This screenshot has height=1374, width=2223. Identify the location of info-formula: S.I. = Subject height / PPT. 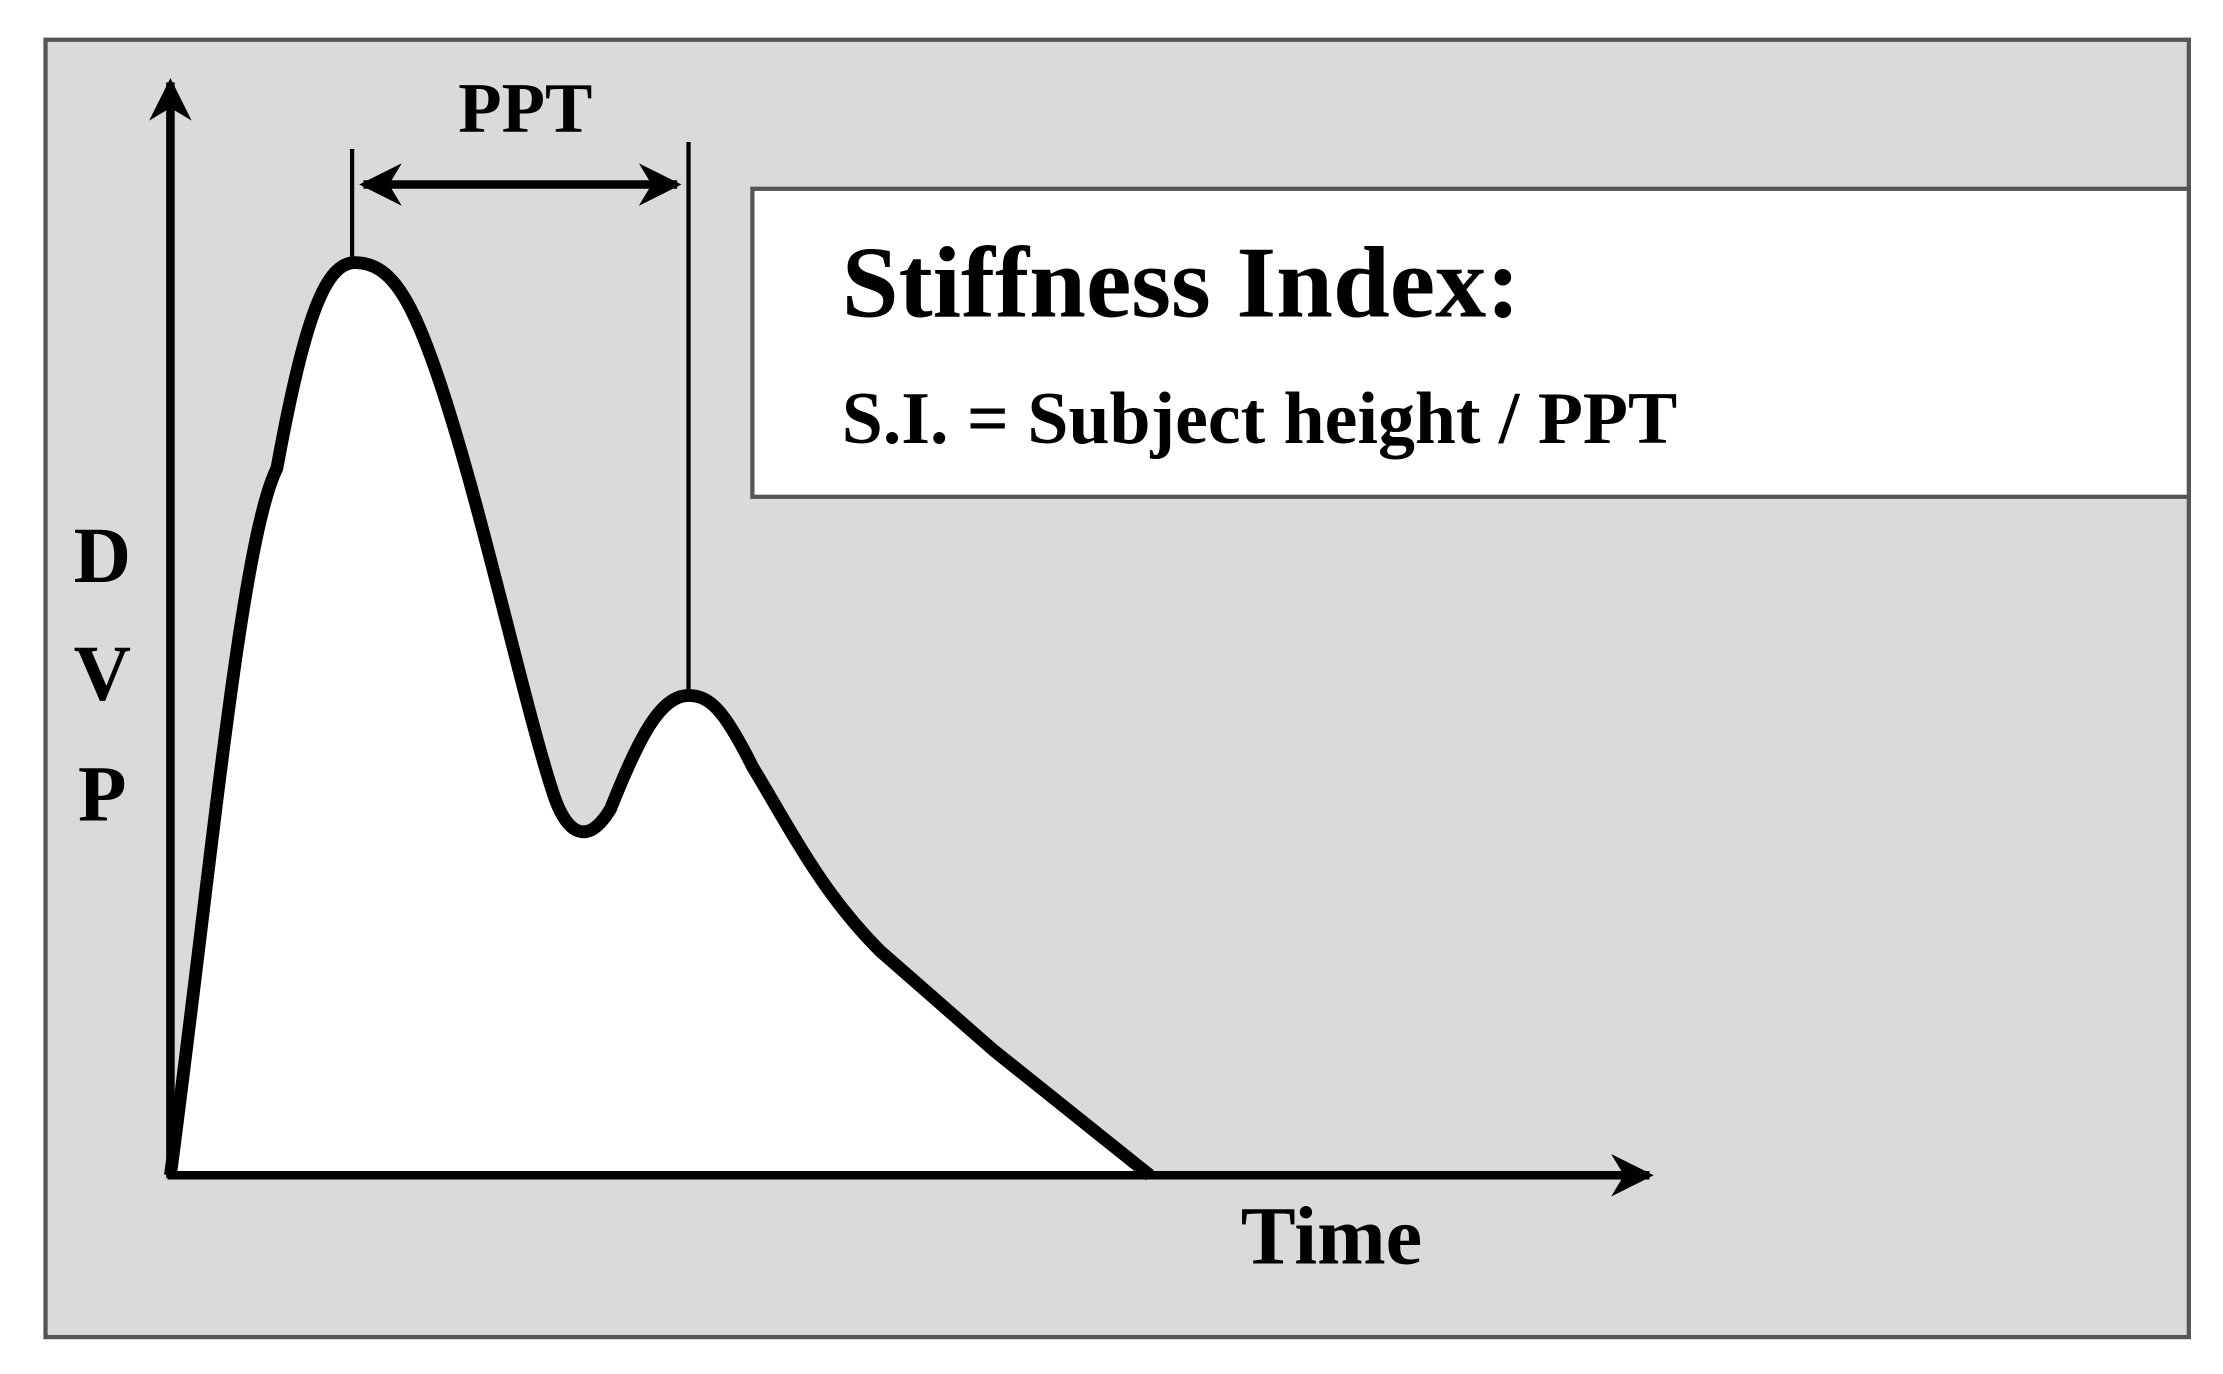
(1259, 418).